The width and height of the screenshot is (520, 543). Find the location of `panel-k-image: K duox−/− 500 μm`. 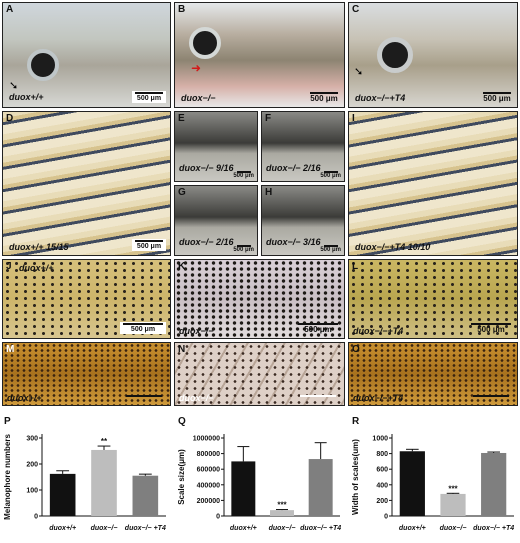

panel-k-image: K duox−/− 500 μm is located at coordinates (259, 299).